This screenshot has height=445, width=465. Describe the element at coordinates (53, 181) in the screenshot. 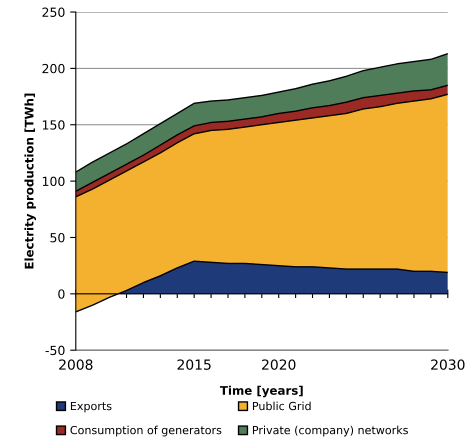

I see `y-tick-label: 100` at that location.